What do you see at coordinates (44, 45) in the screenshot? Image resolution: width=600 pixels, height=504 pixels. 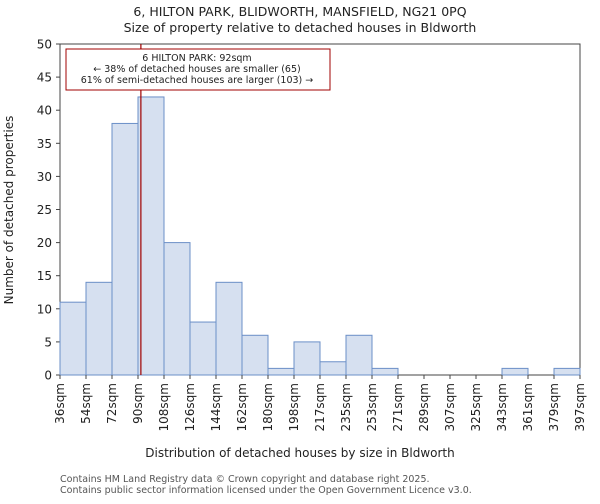 I see `y-tick-label: 50` at bounding box center [44, 45].